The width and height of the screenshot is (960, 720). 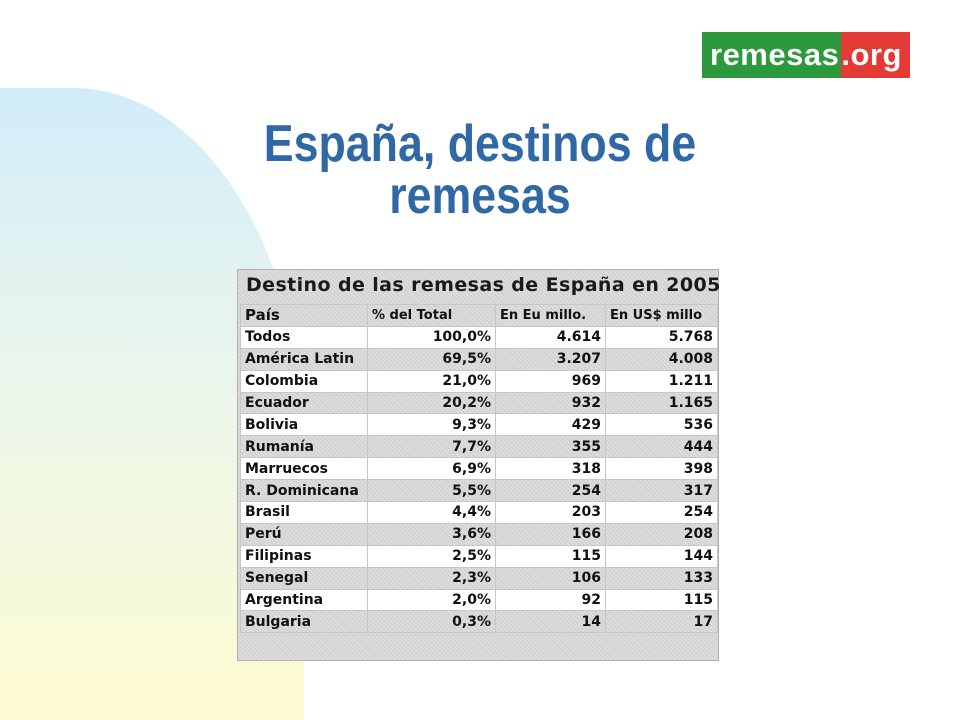 I want to click on table-row: Senegal 2,3% 106 133, so click(x=479, y=578).